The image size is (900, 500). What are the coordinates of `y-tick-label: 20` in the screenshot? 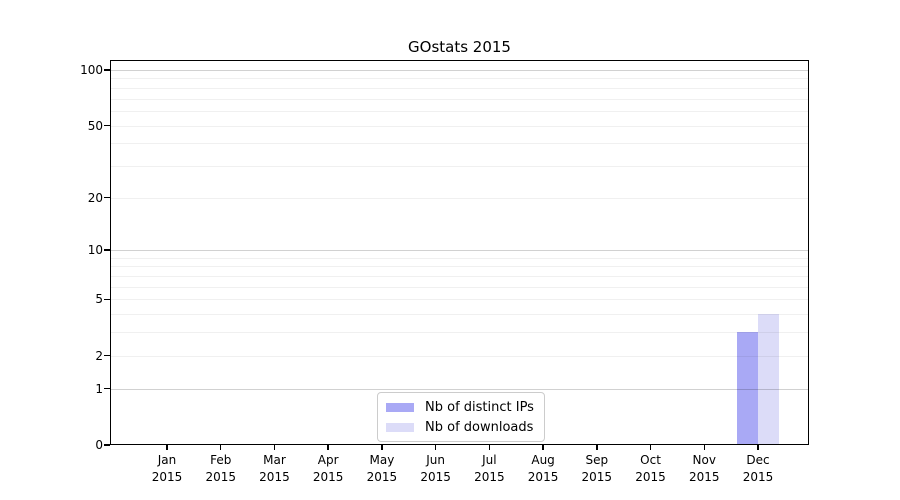 It's located at (95, 197).